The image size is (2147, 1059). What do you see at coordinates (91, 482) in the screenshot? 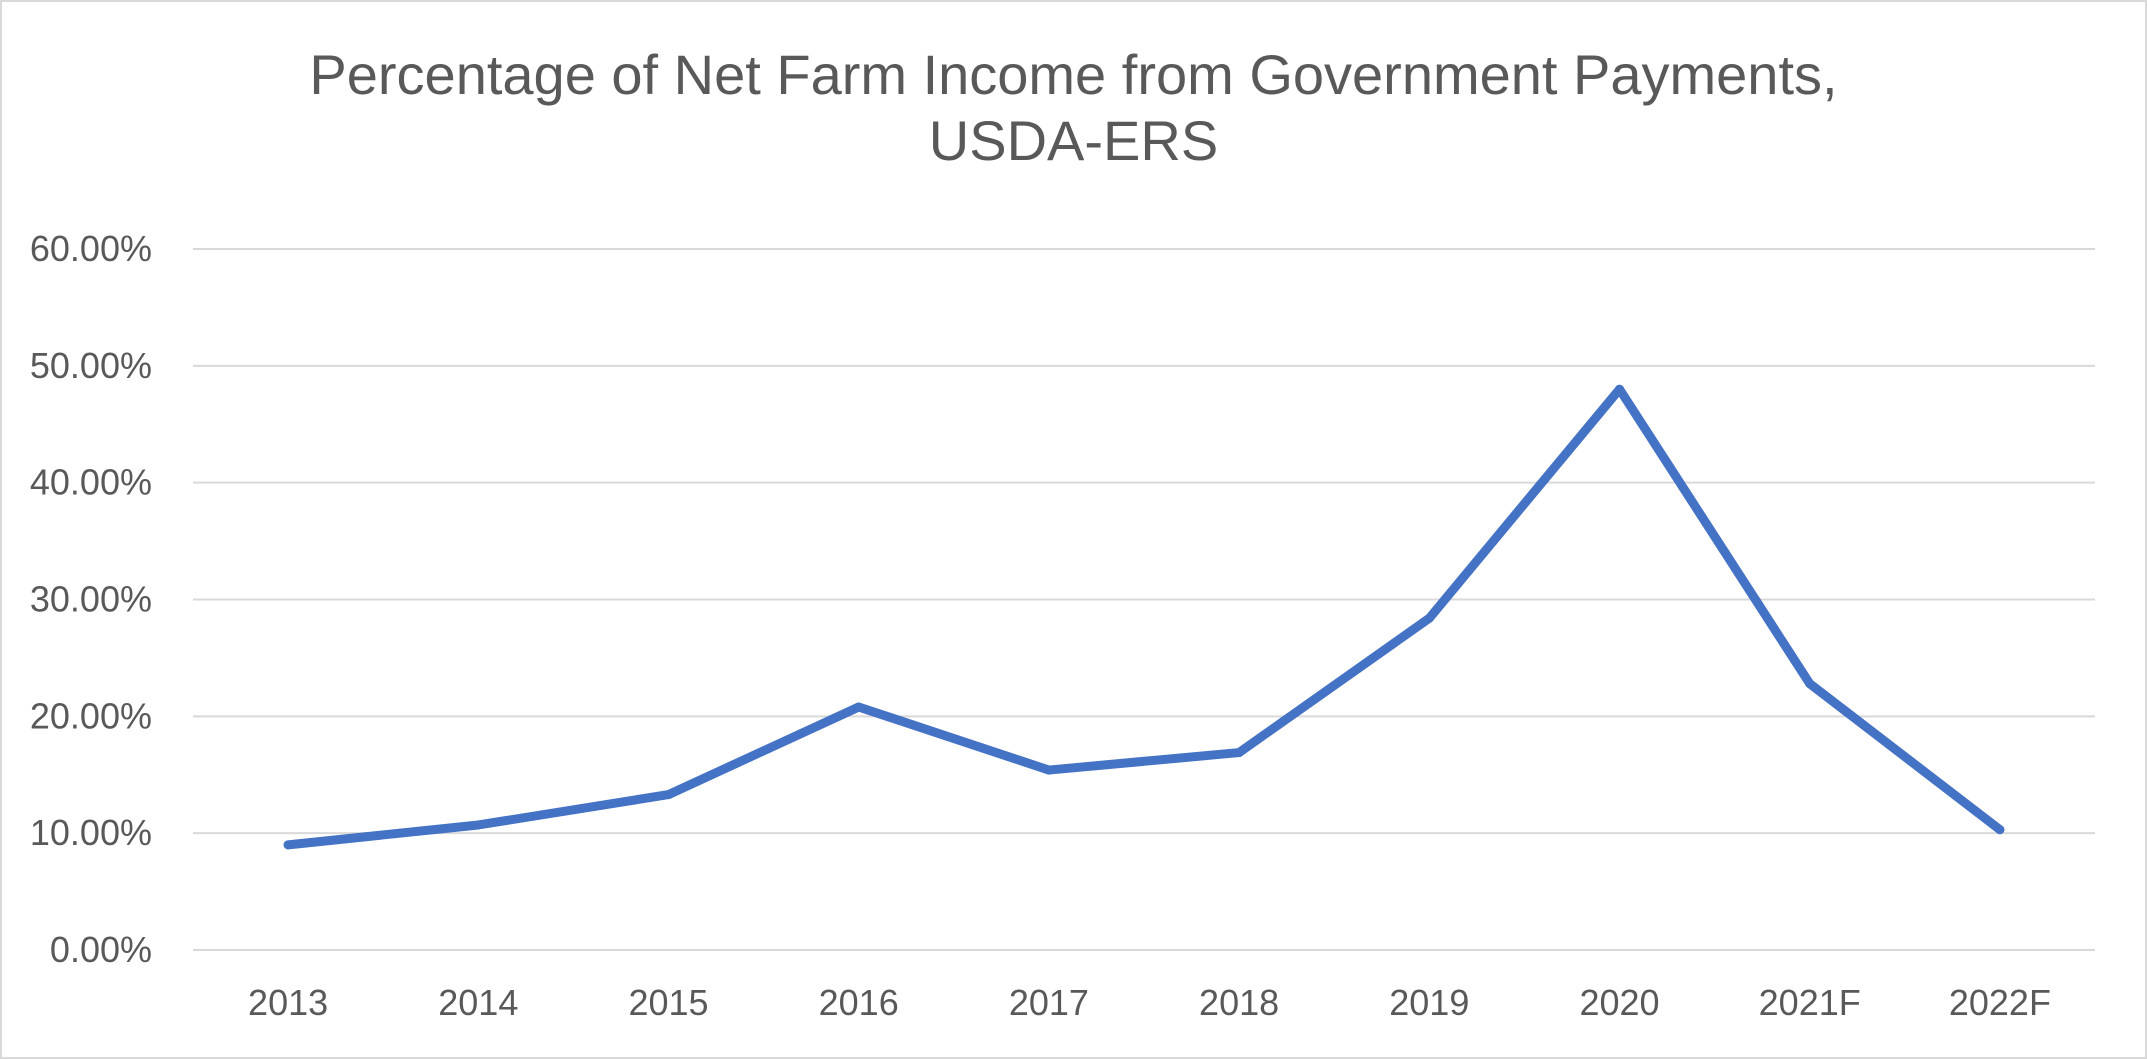
I see `y-tick-label: 40.00%` at bounding box center [91, 482].